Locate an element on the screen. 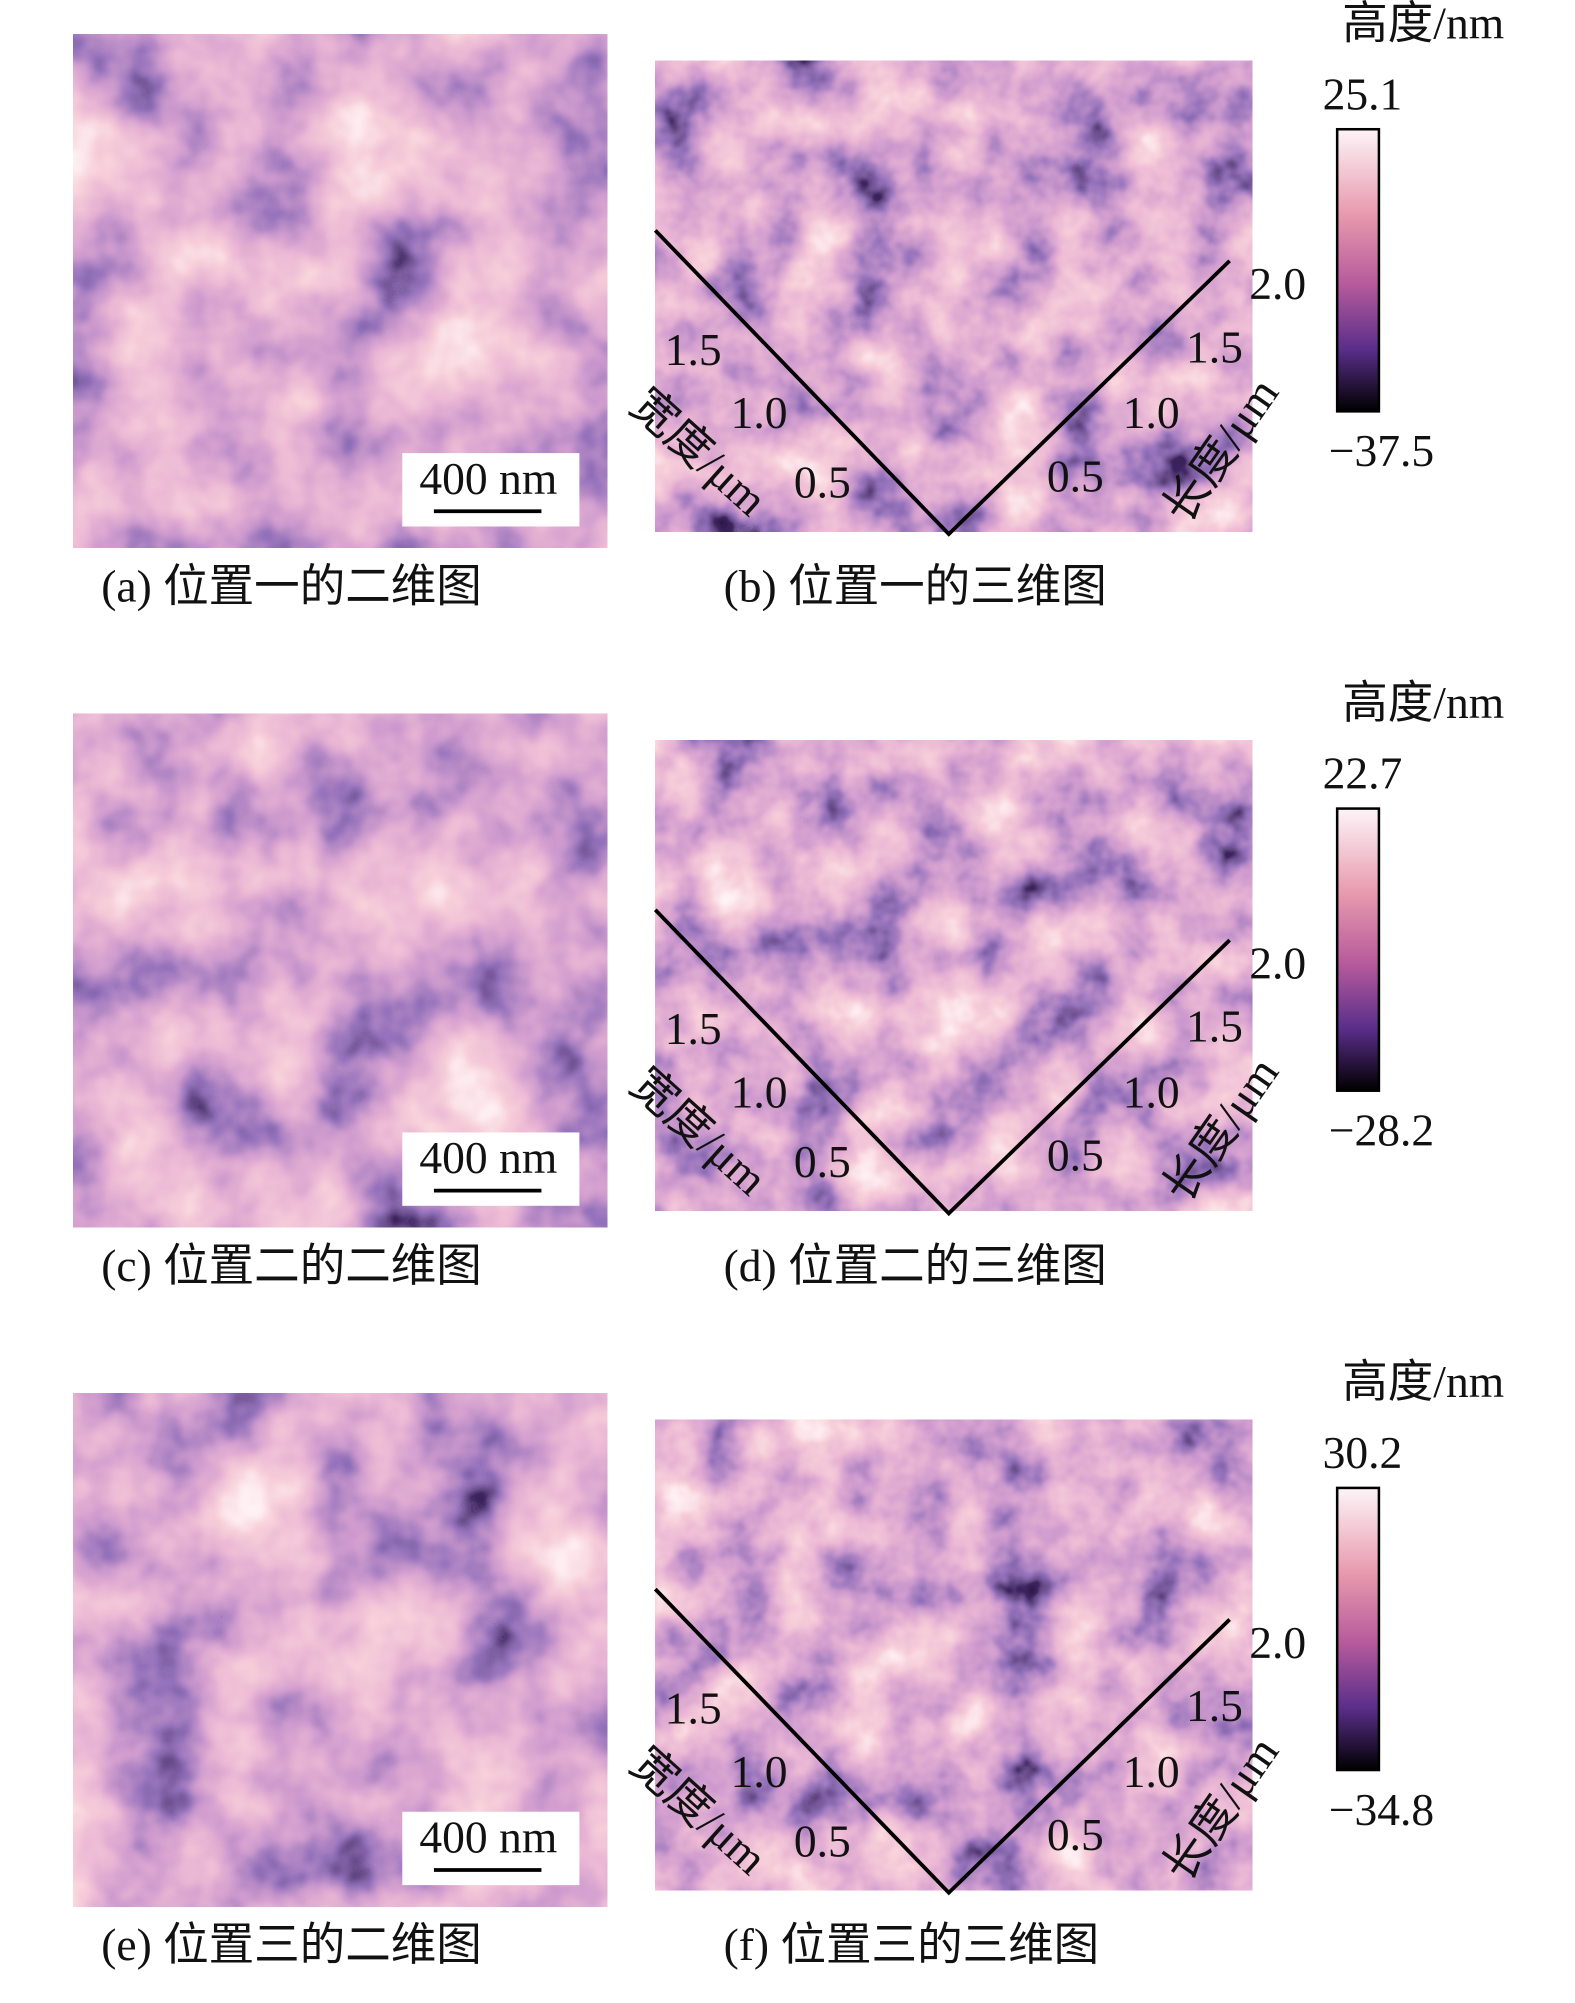  caption-2d: (c) 位置二的二维图 is located at coordinates (291, 1265).